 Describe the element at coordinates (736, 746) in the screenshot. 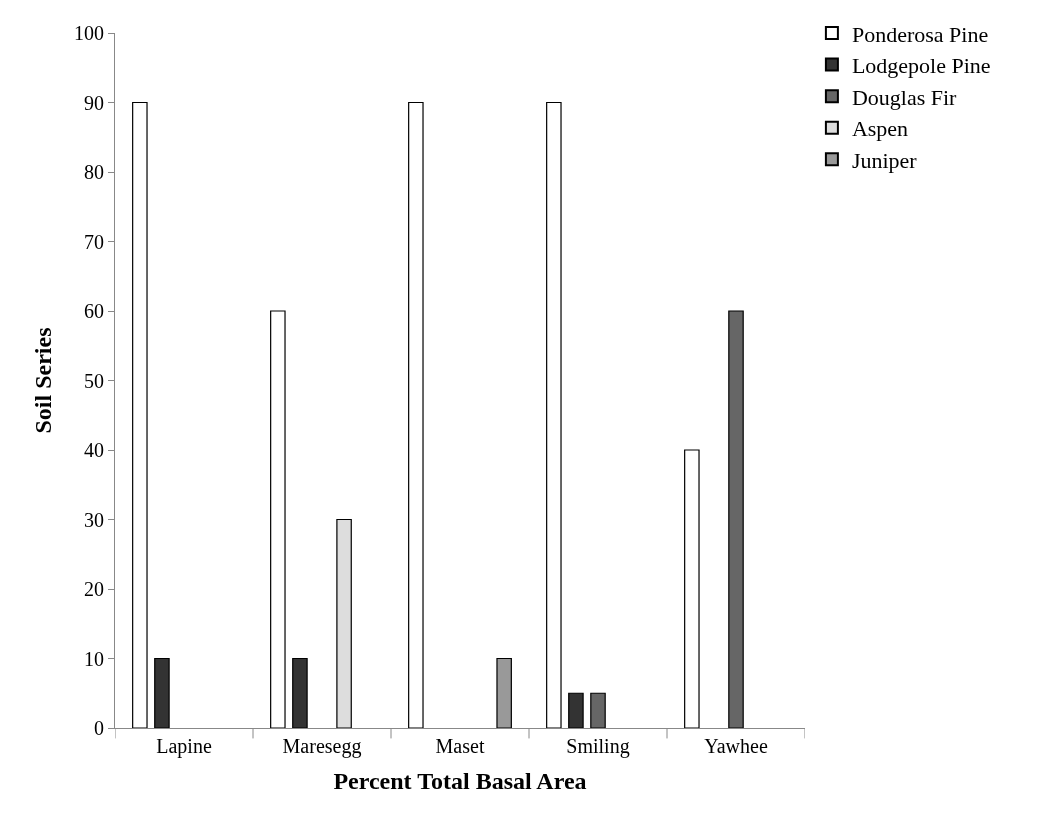

I see `x-tick-label: Yawhee` at that location.